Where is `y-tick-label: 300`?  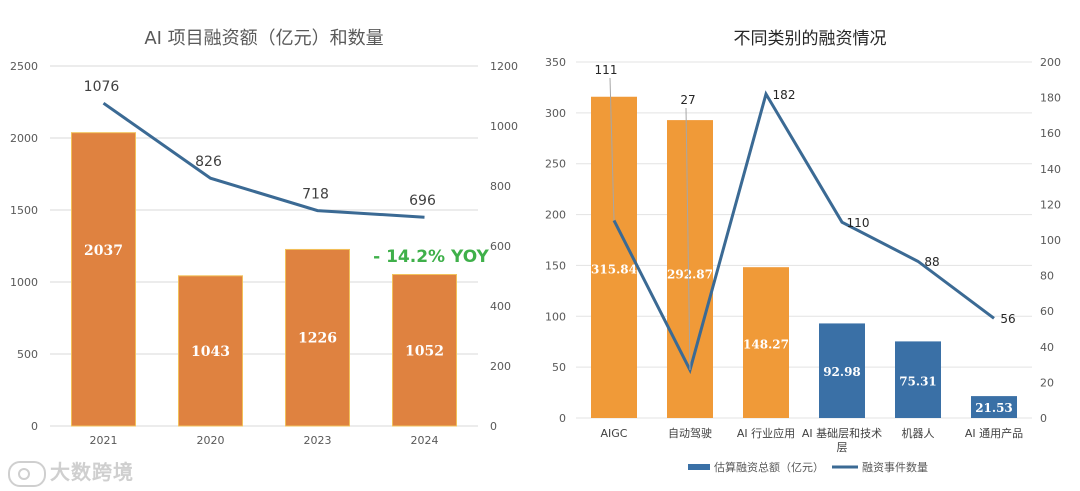
y-tick-label: 300 is located at coordinates (555, 113).